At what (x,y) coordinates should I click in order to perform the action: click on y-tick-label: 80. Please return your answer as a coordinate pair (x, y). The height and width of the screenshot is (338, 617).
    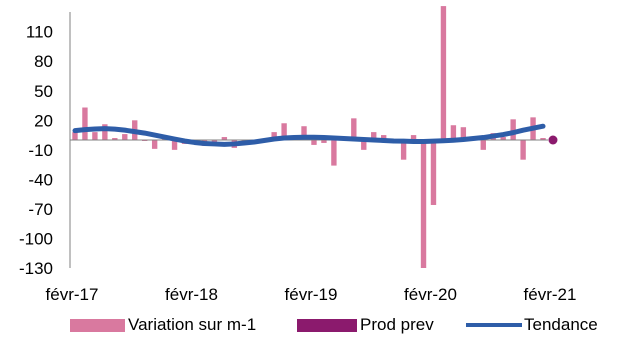
    Looking at the image, I should click on (43, 61).